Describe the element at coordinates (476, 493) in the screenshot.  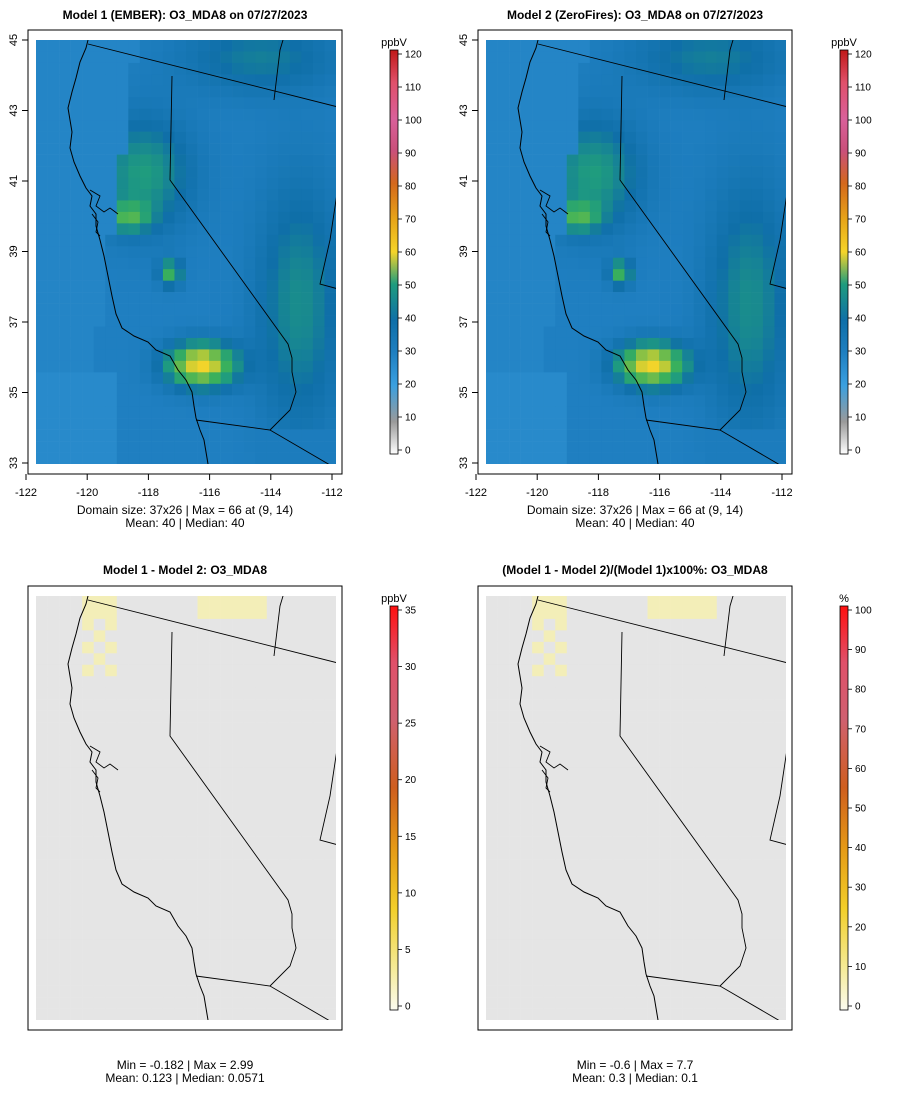
I see `x-tick-label: -122` at that location.